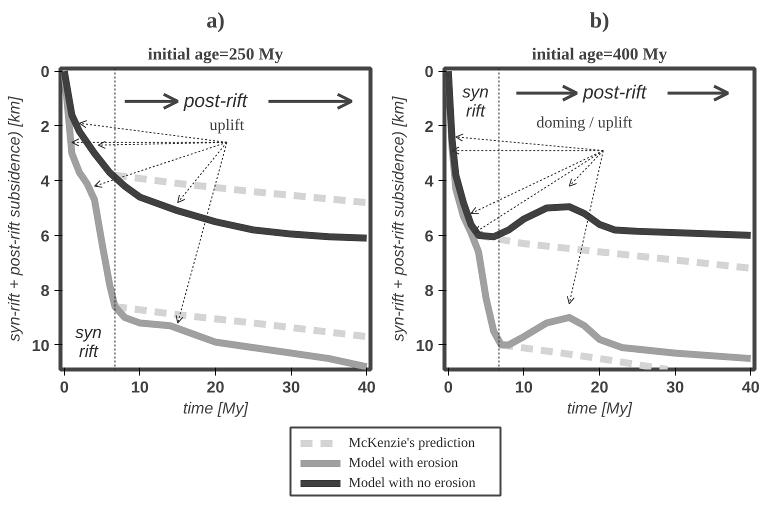 The image size is (769, 520). Describe the element at coordinates (412, 443) in the screenshot. I see `legend-label: McKenzie's prediction` at that location.